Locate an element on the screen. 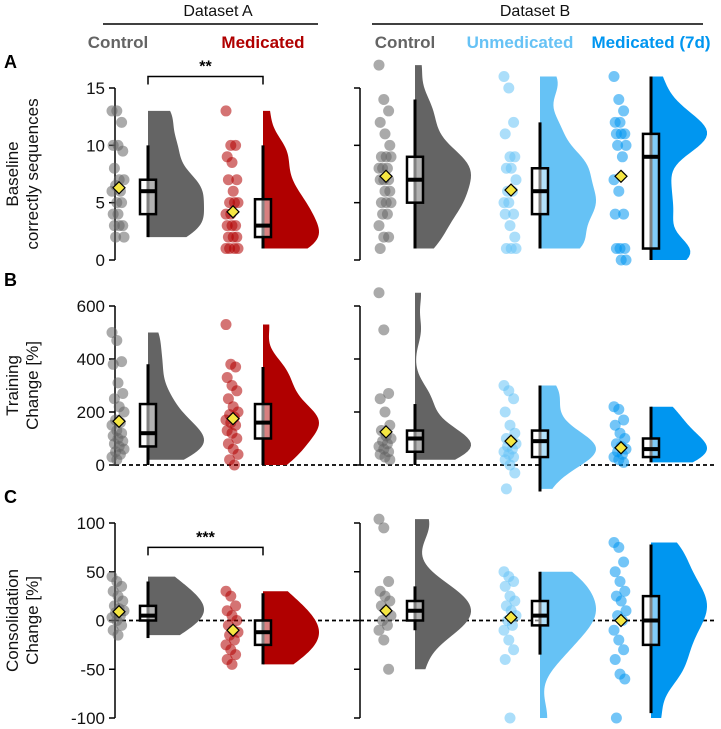 The width and height of the screenshot is (721, 729). y-tick-label: 5 is located at coordinates (100, 203).